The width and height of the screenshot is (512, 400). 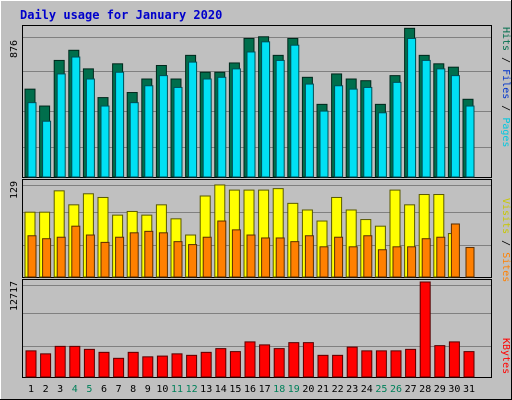 What do you see at coordinates (162, 389) in the screenshot?
I see `day-label-10: 10` at bounding box center [162, 389].